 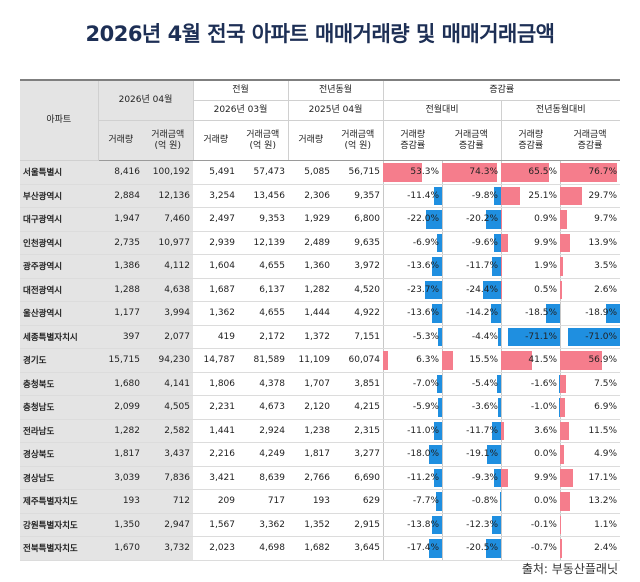 I want to click on header-prev-year: 전년동월, so click(x=335, y=90).